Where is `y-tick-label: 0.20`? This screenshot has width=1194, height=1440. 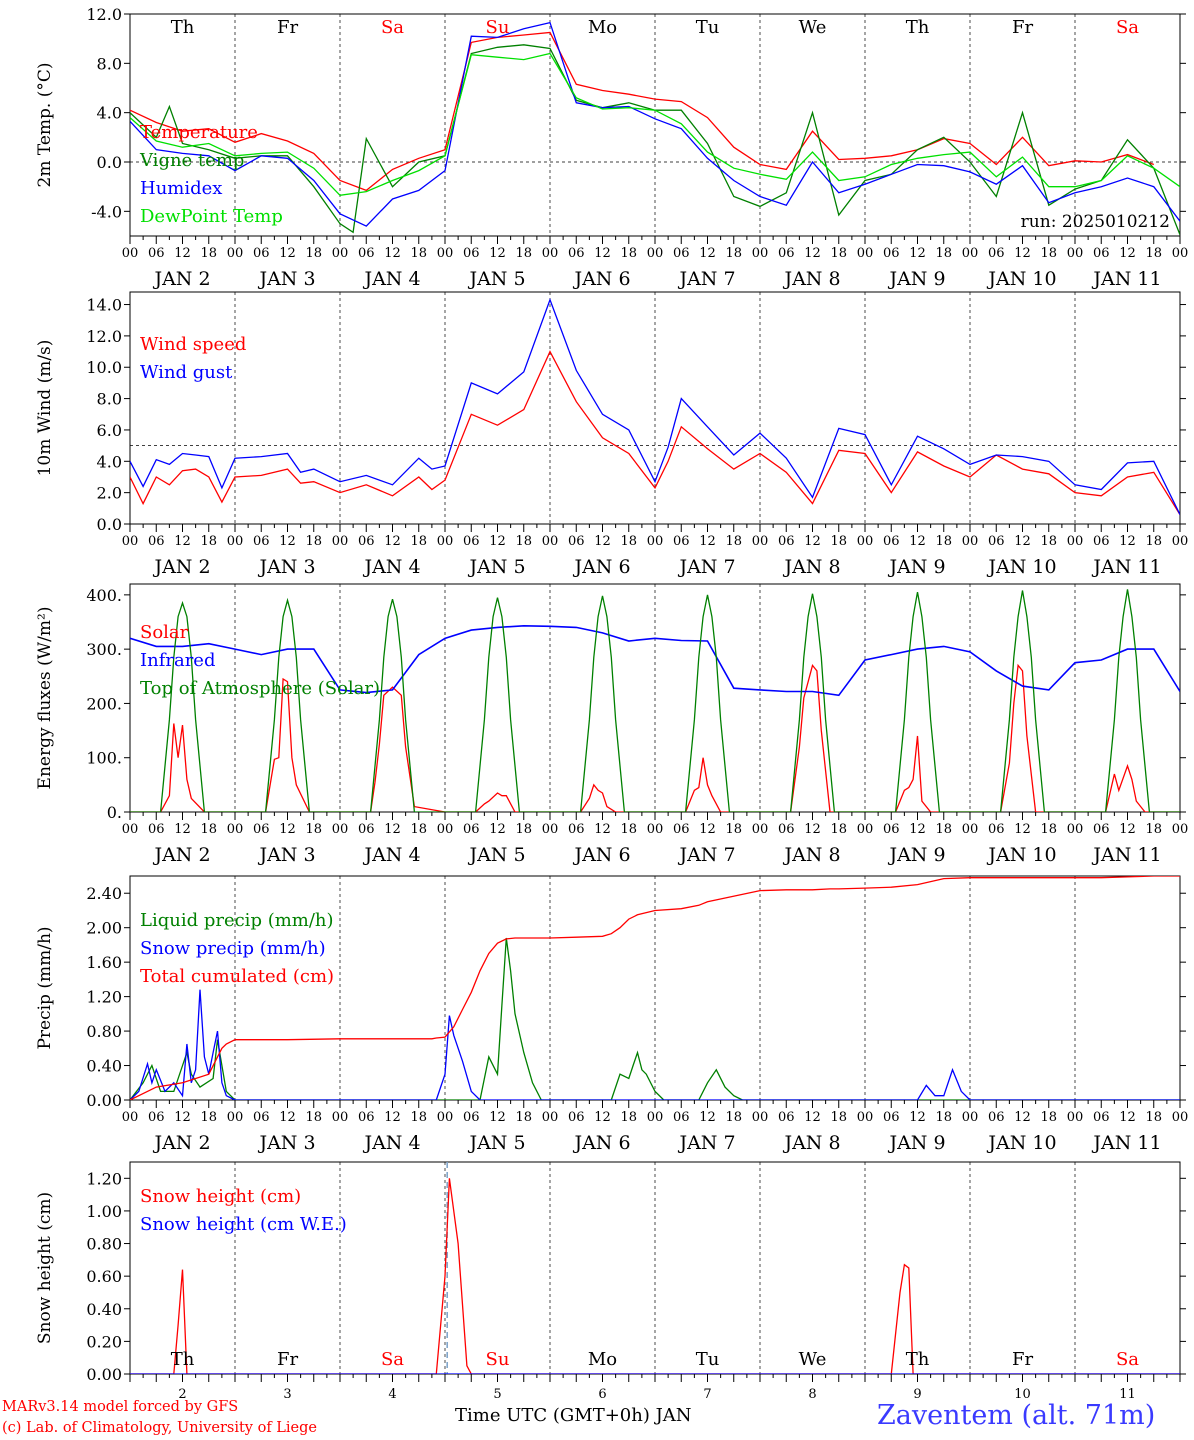 y-tick-label: 0.20 is located at coordinates (104, 1341).